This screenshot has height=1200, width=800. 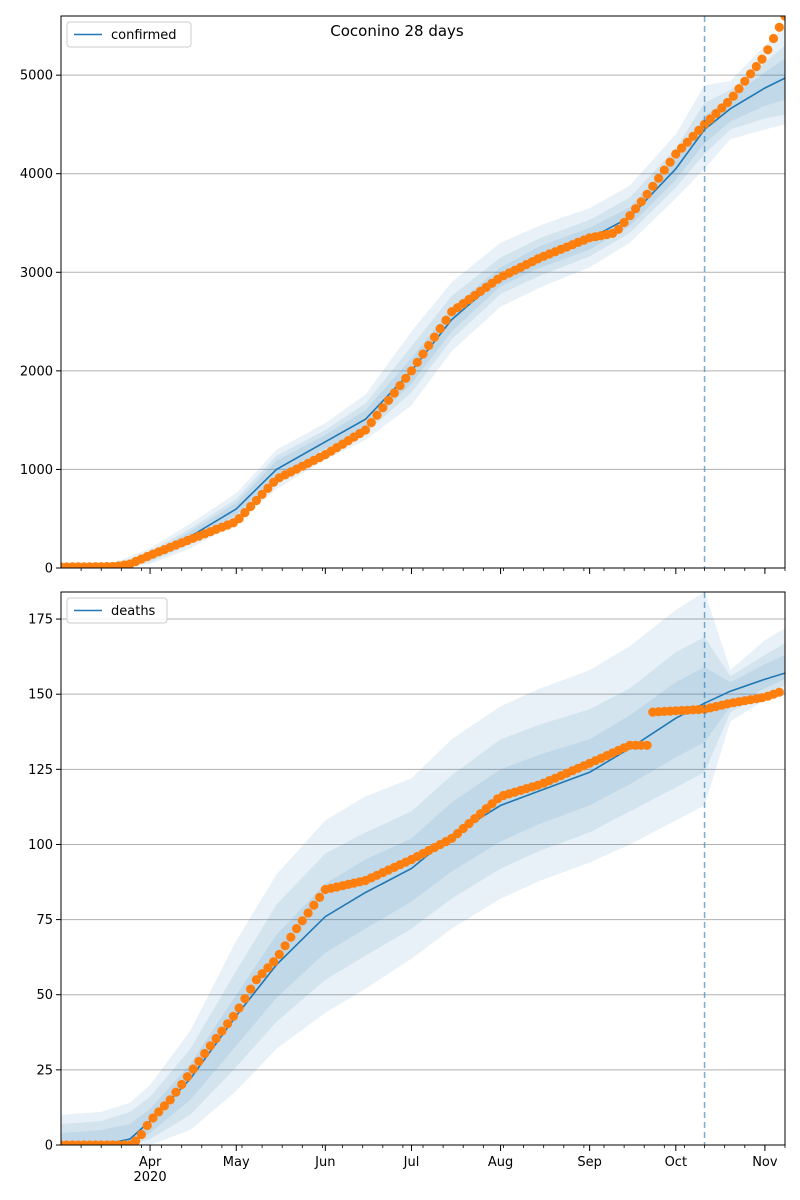 What do you see at coordinates (40, 620) in the screenshot?
I see `y-tick-label: 175` at bounding box center [40, 620].